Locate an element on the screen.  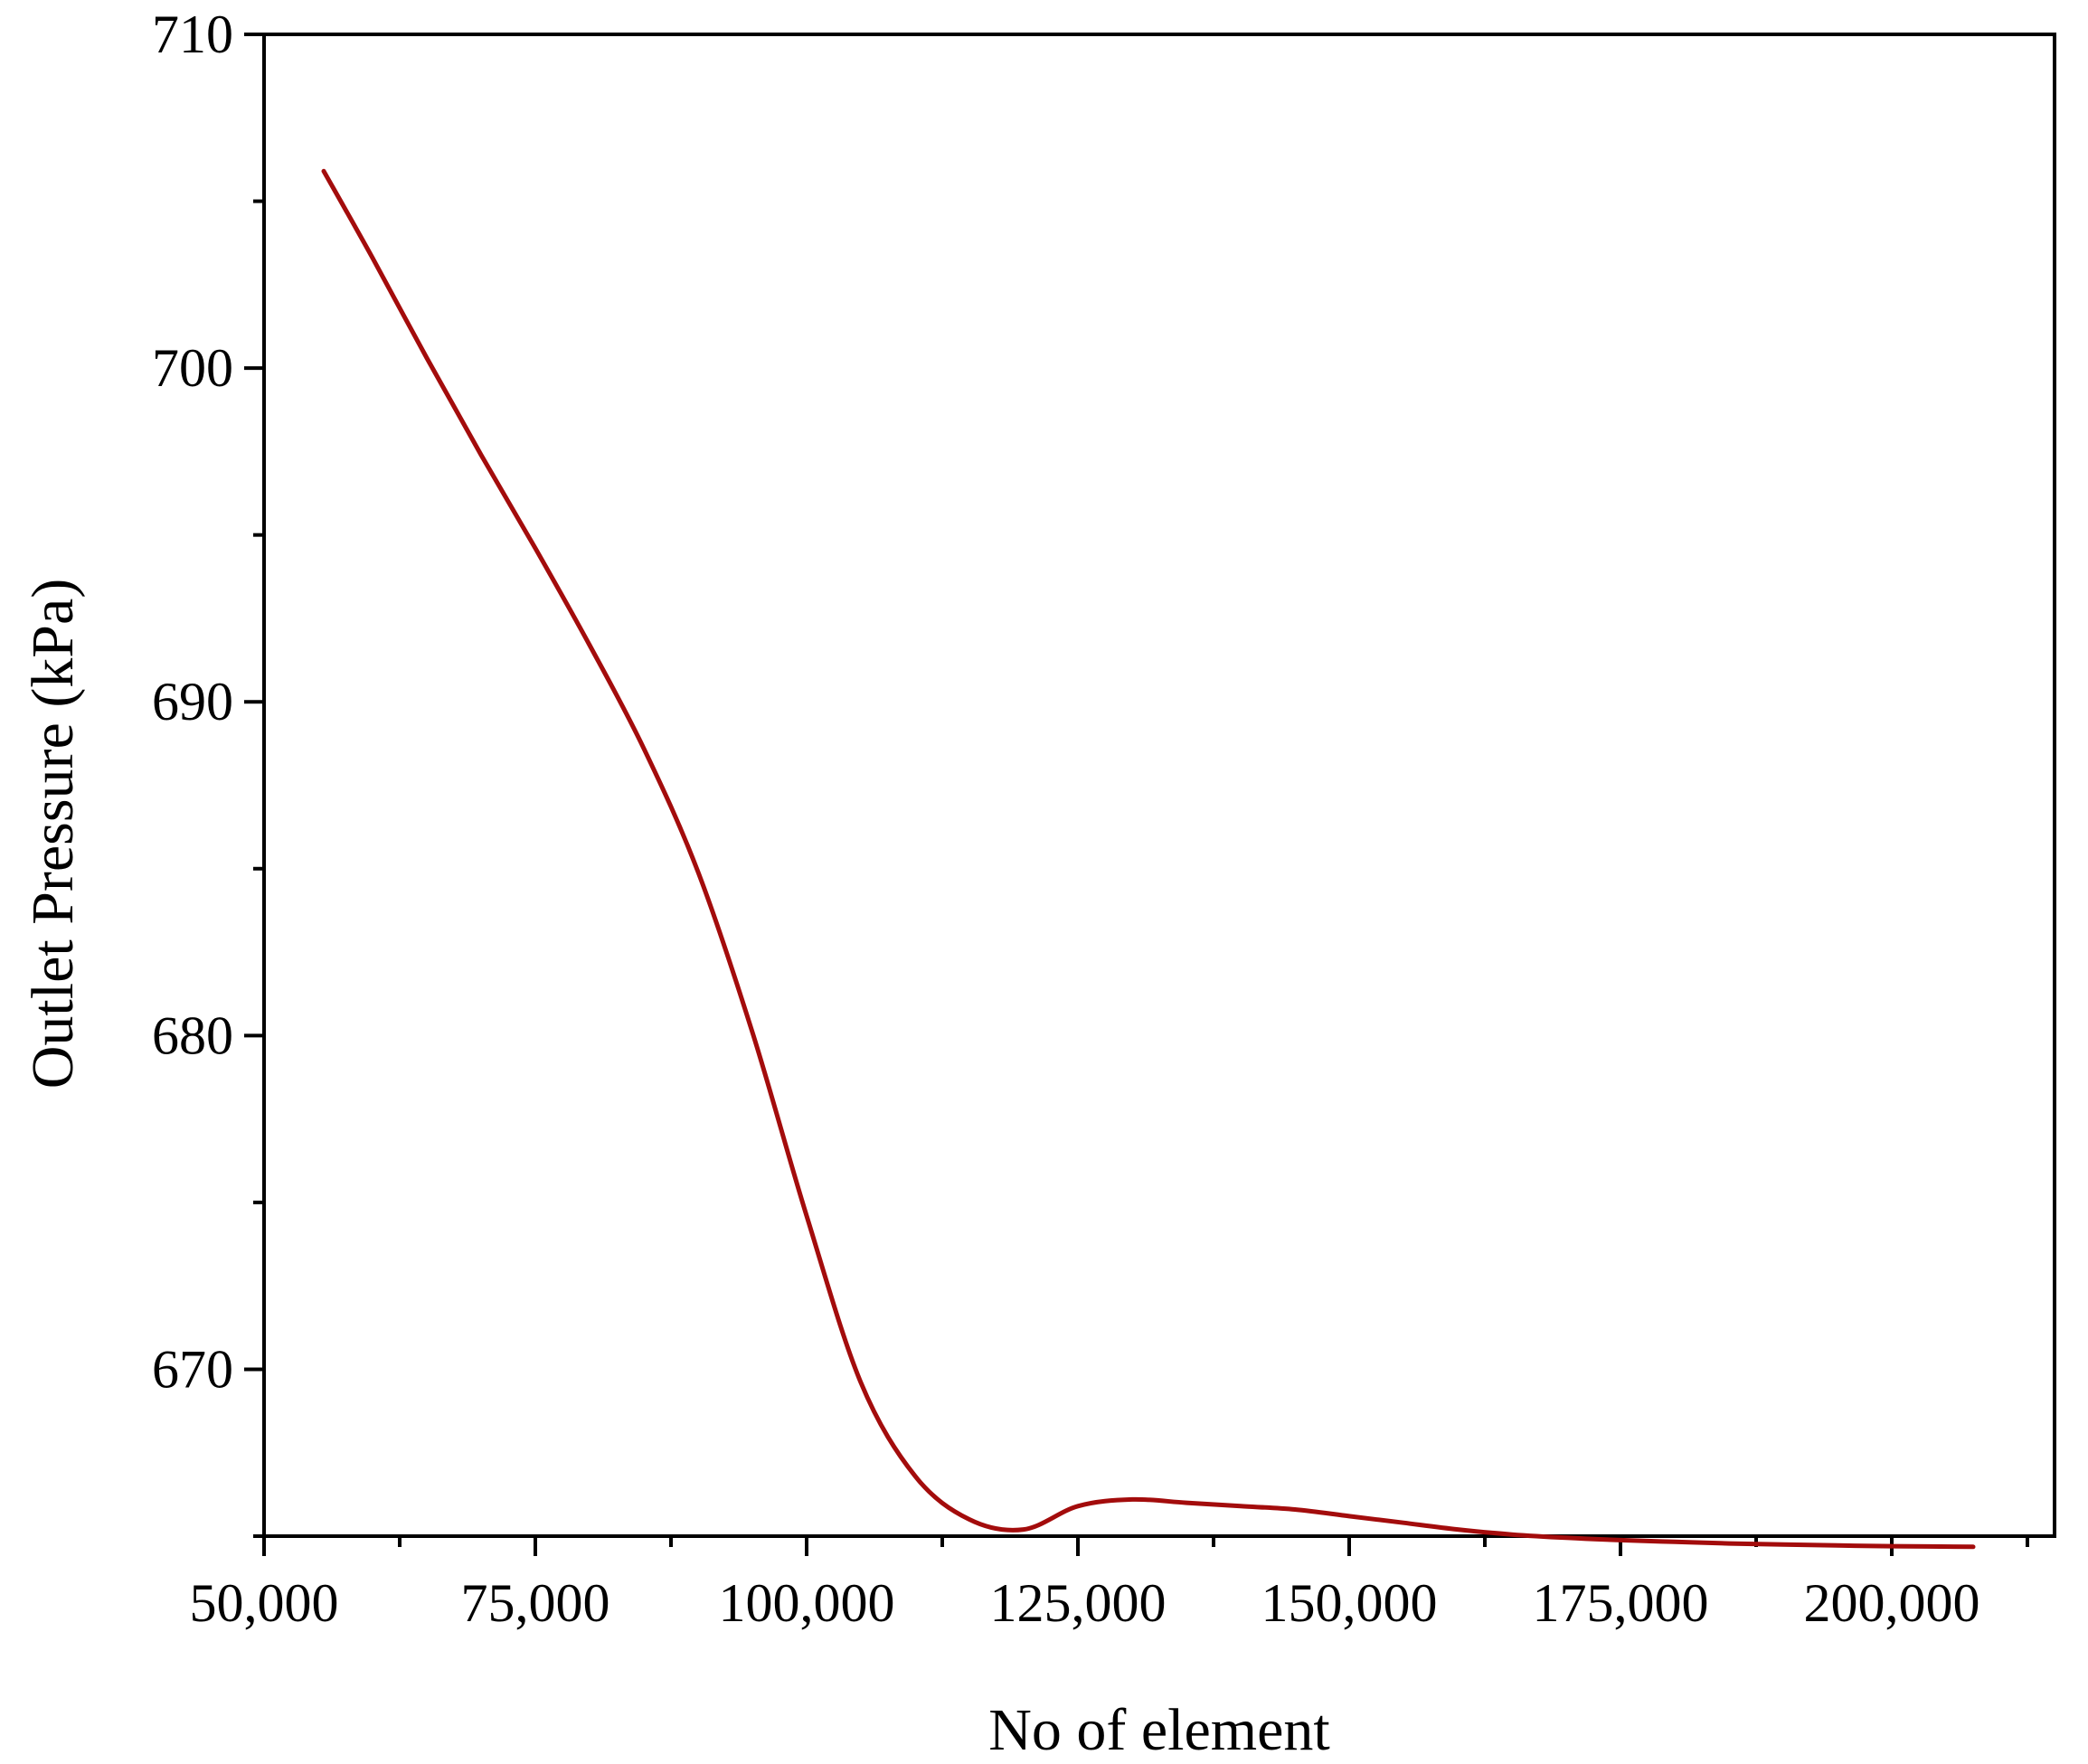
x-tick-label: 125,000 is located at coordinates (1079, 1603).